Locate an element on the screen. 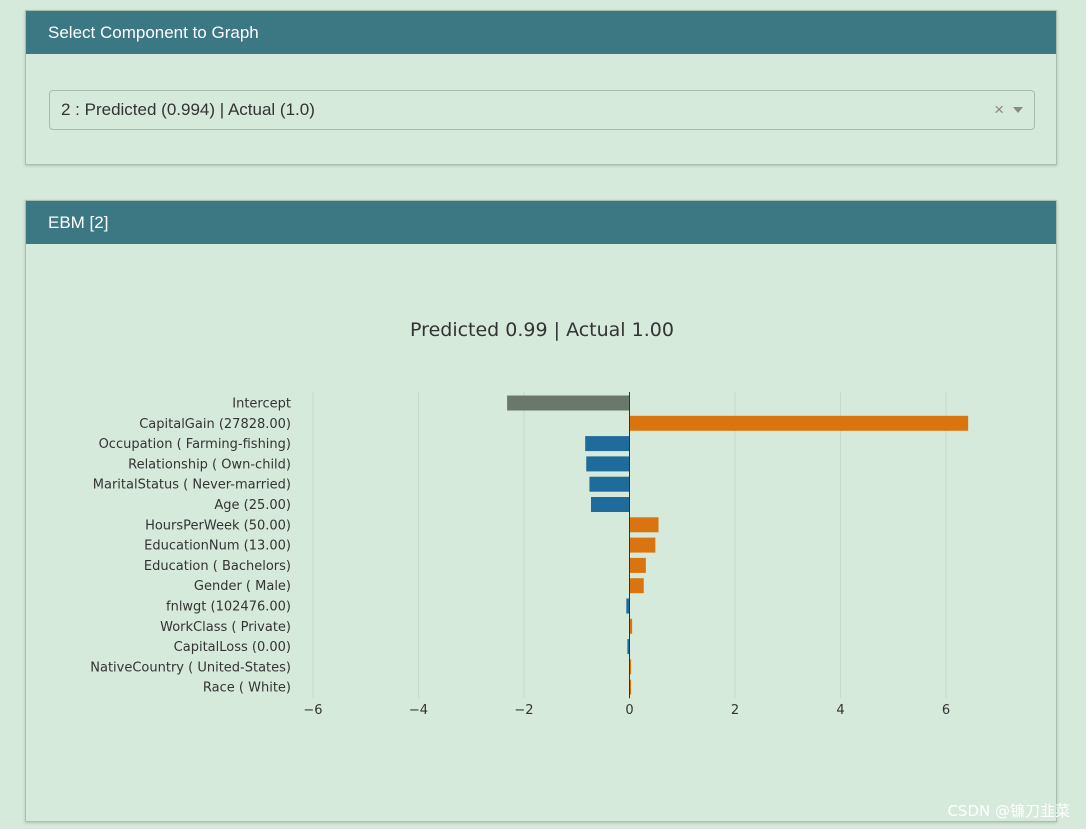  chart-title: Predicted 0.99 | Actual 1.00 is located at coordinates (542, 330).